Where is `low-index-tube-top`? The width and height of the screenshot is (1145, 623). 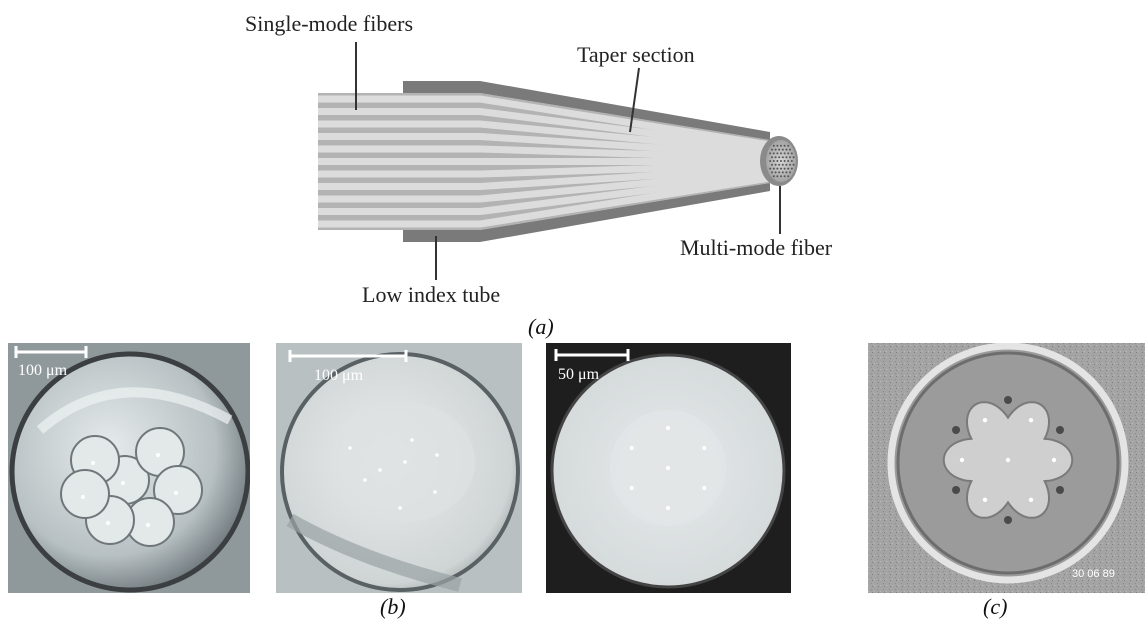 low-index-tube-top is located at coordinates (586, 110).